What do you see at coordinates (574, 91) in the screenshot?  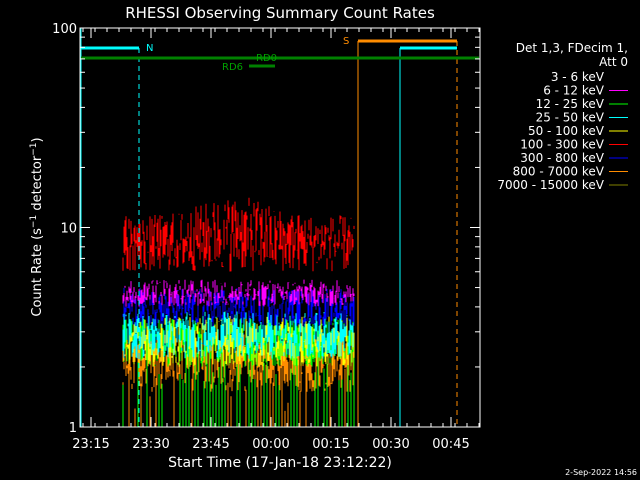 I see `legend-label: 6 - 12 keV` at bounding box center [574, 91].